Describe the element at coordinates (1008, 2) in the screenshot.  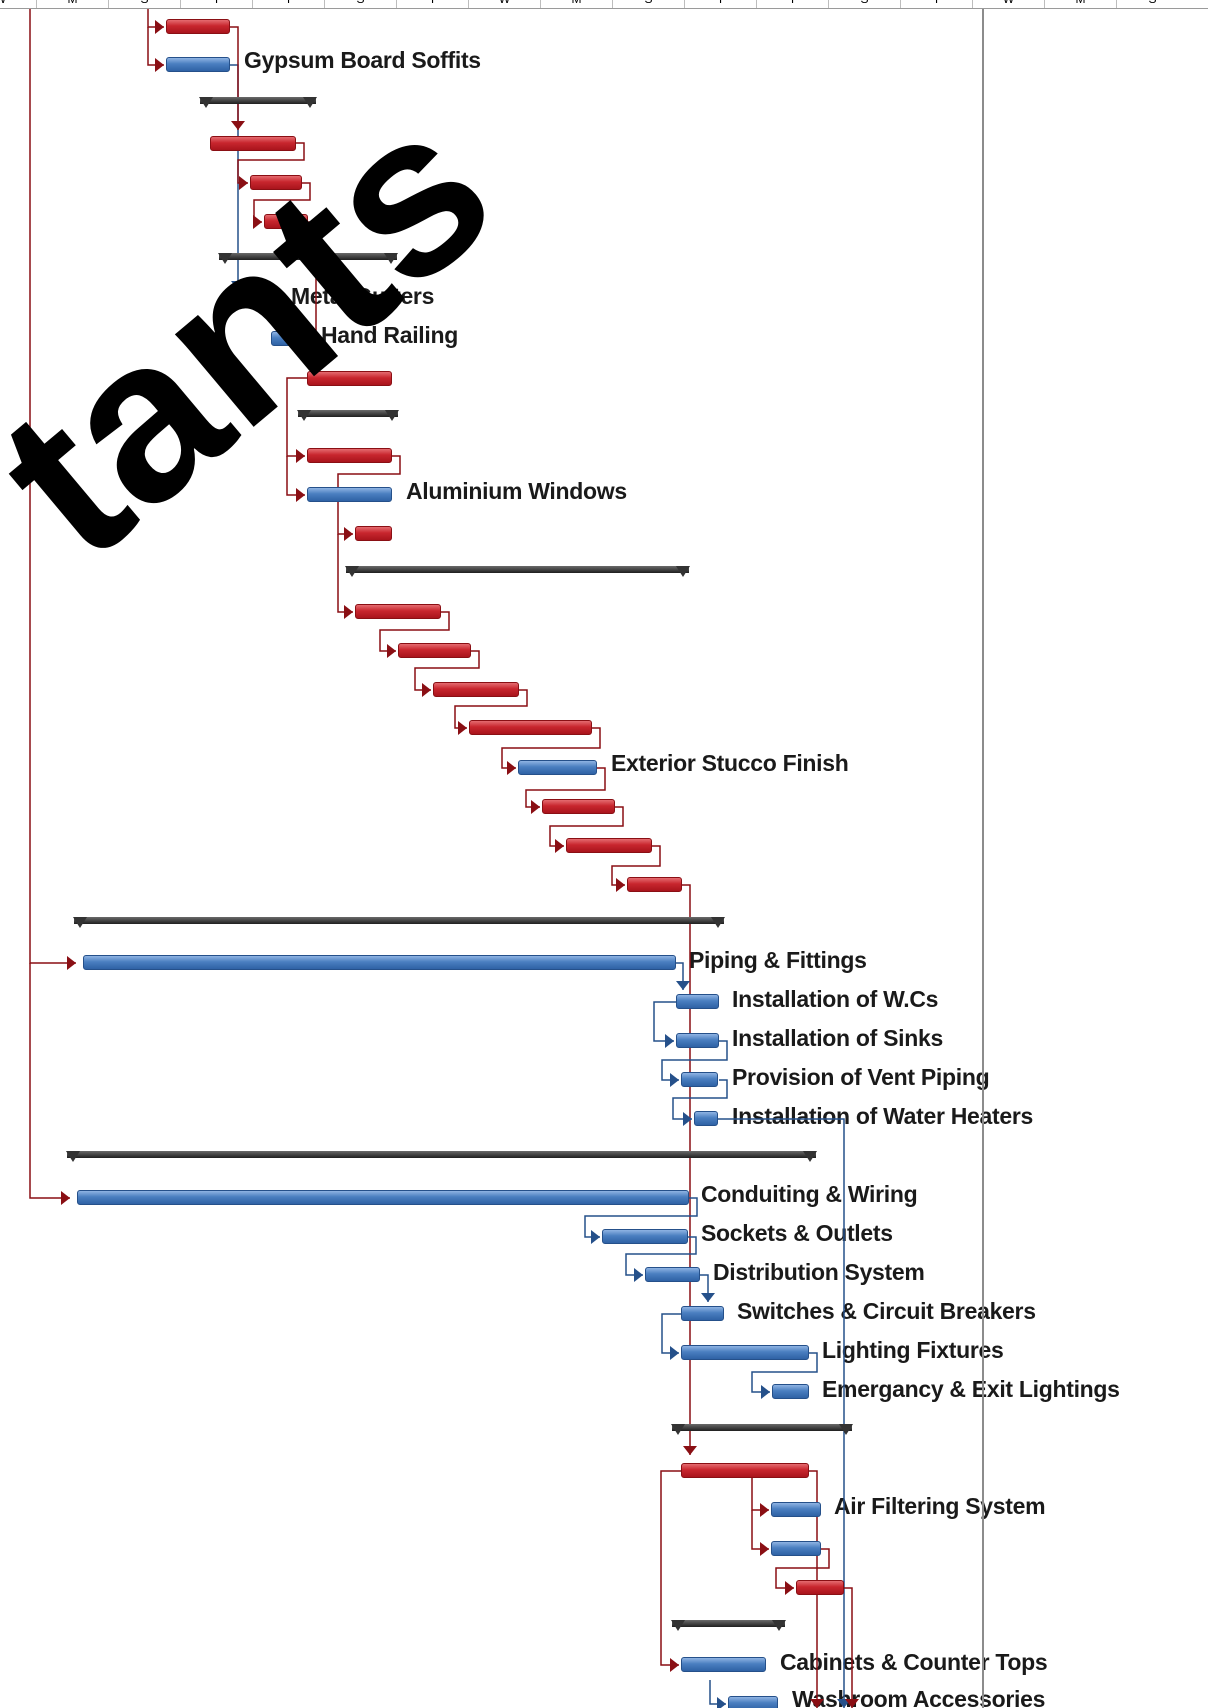
I see `timescale-tick-label: W` at that location.